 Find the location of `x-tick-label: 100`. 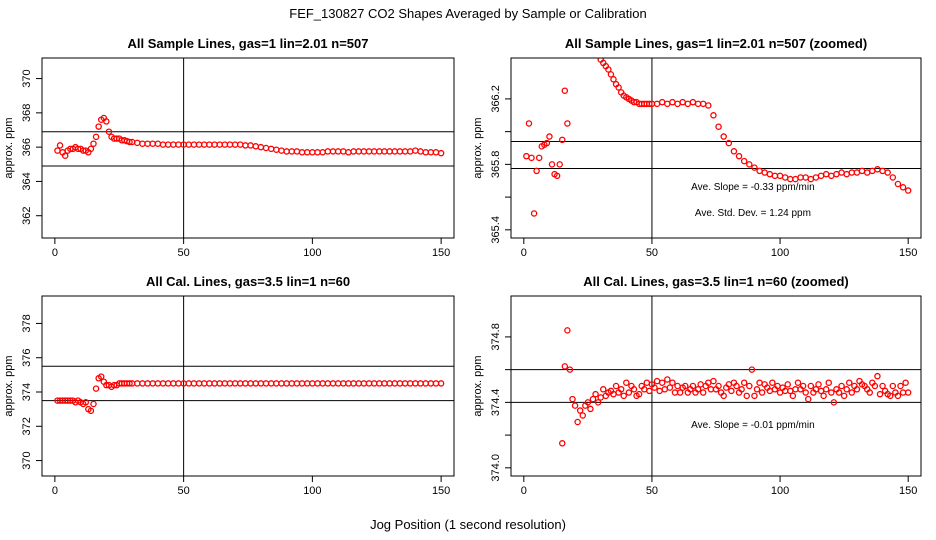

x-tick-label: 100 is located at coordinates (312, 491).